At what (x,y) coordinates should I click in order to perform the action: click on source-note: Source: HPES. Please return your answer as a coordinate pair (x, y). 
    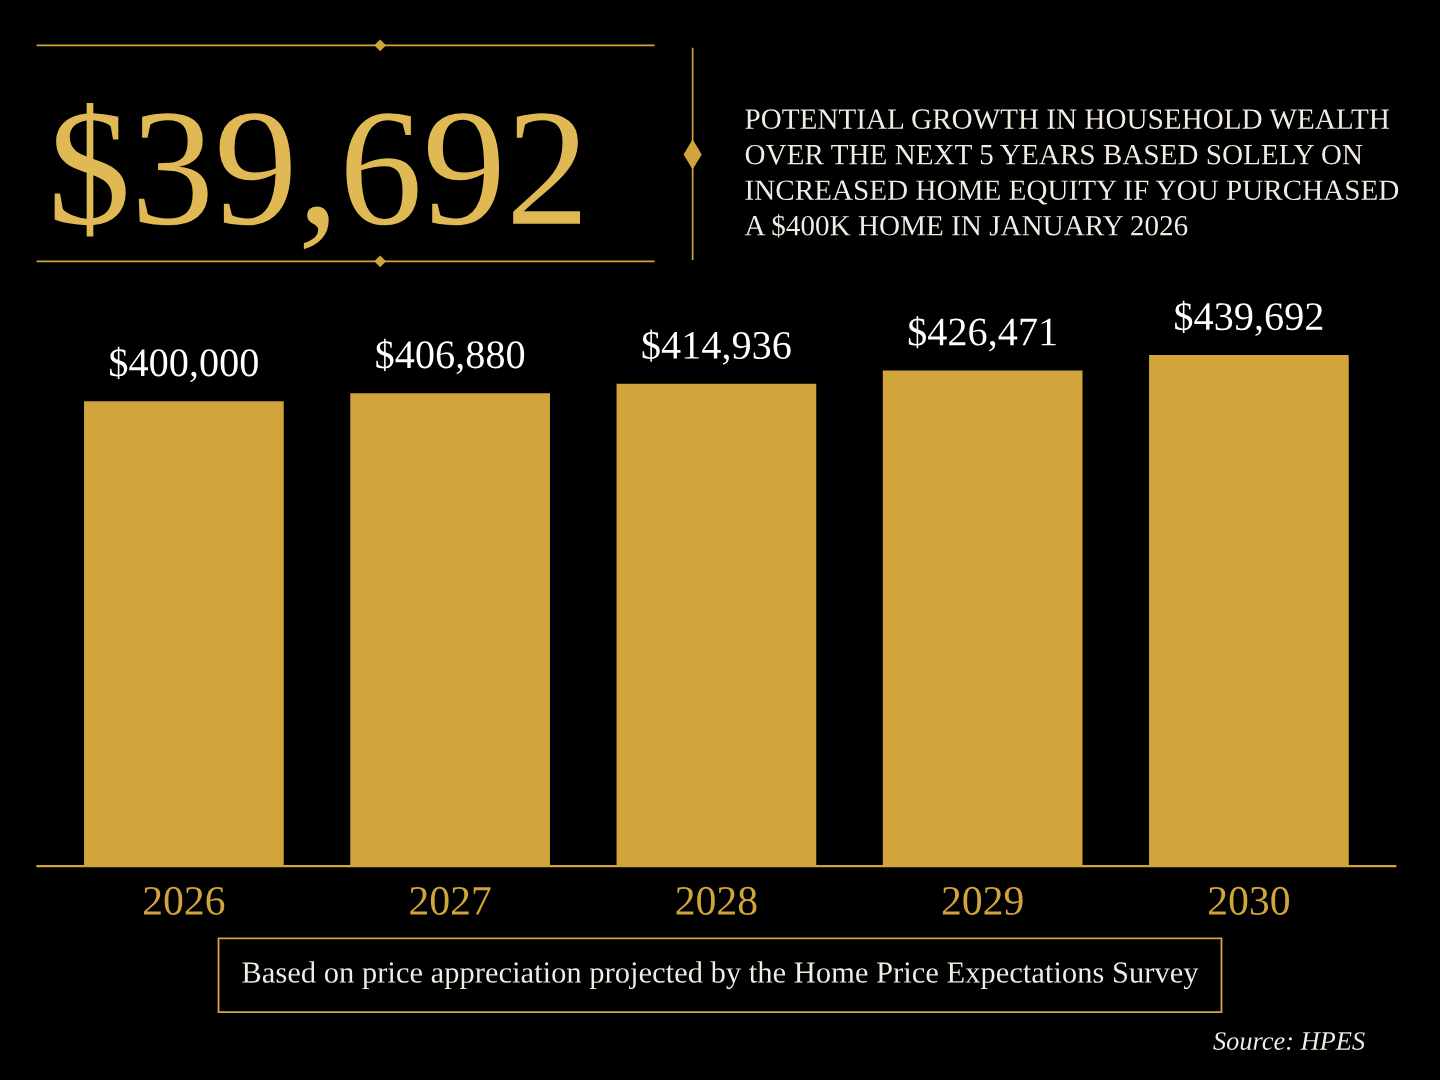
    Looking at the image, I should click on (1289, 1041).